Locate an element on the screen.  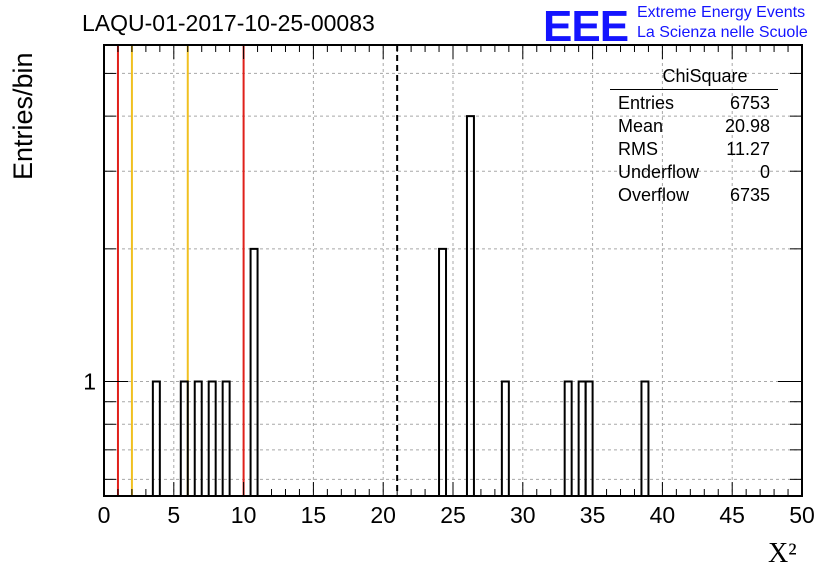
x-tick-label: 0 is located at coordinates (104, 515).